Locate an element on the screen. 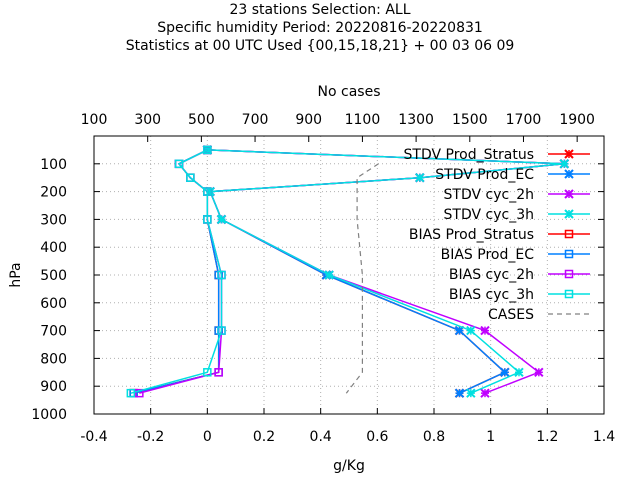 Image resolution: width=640 pixels, height=480 pixels. legend-entry: STDV Prod_EC is located at coordinates (512, 175).